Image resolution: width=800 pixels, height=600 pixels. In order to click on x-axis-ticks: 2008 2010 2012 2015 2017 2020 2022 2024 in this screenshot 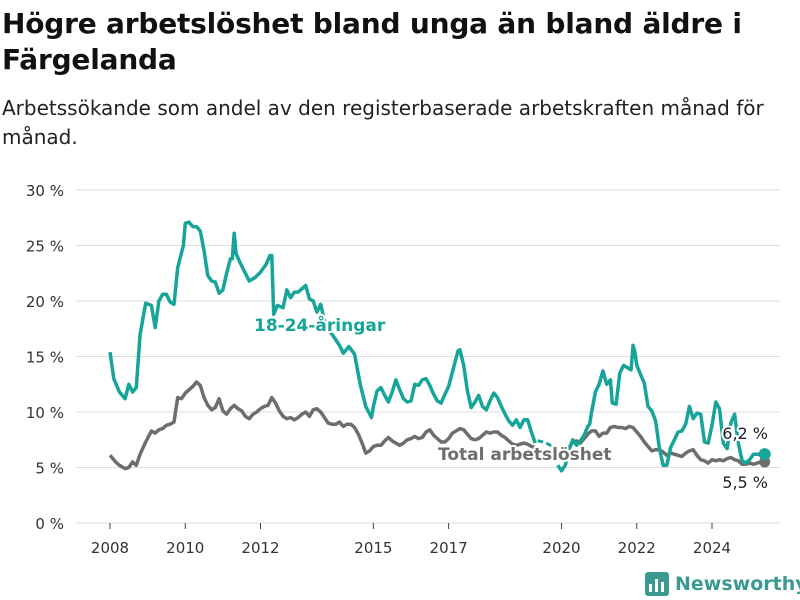, I will do `click(411, 540)`.